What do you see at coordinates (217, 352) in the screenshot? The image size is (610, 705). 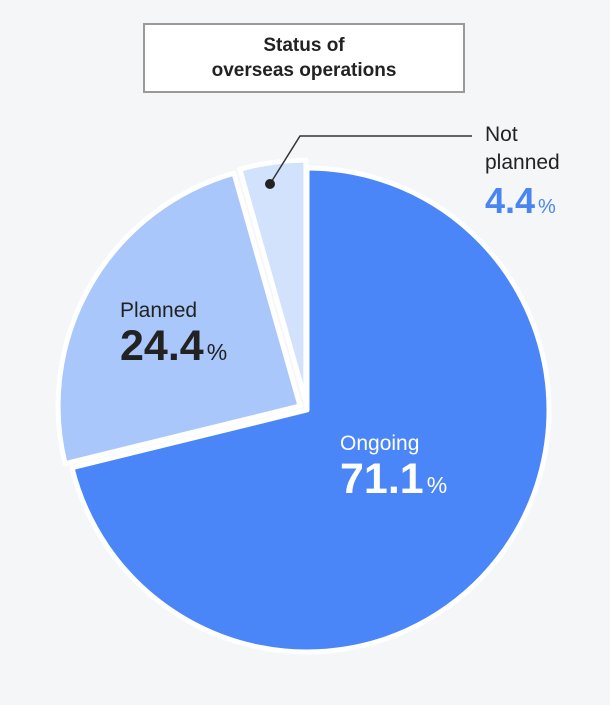 I see `slice-unit-planned: %` at bounding box center [217, 352].